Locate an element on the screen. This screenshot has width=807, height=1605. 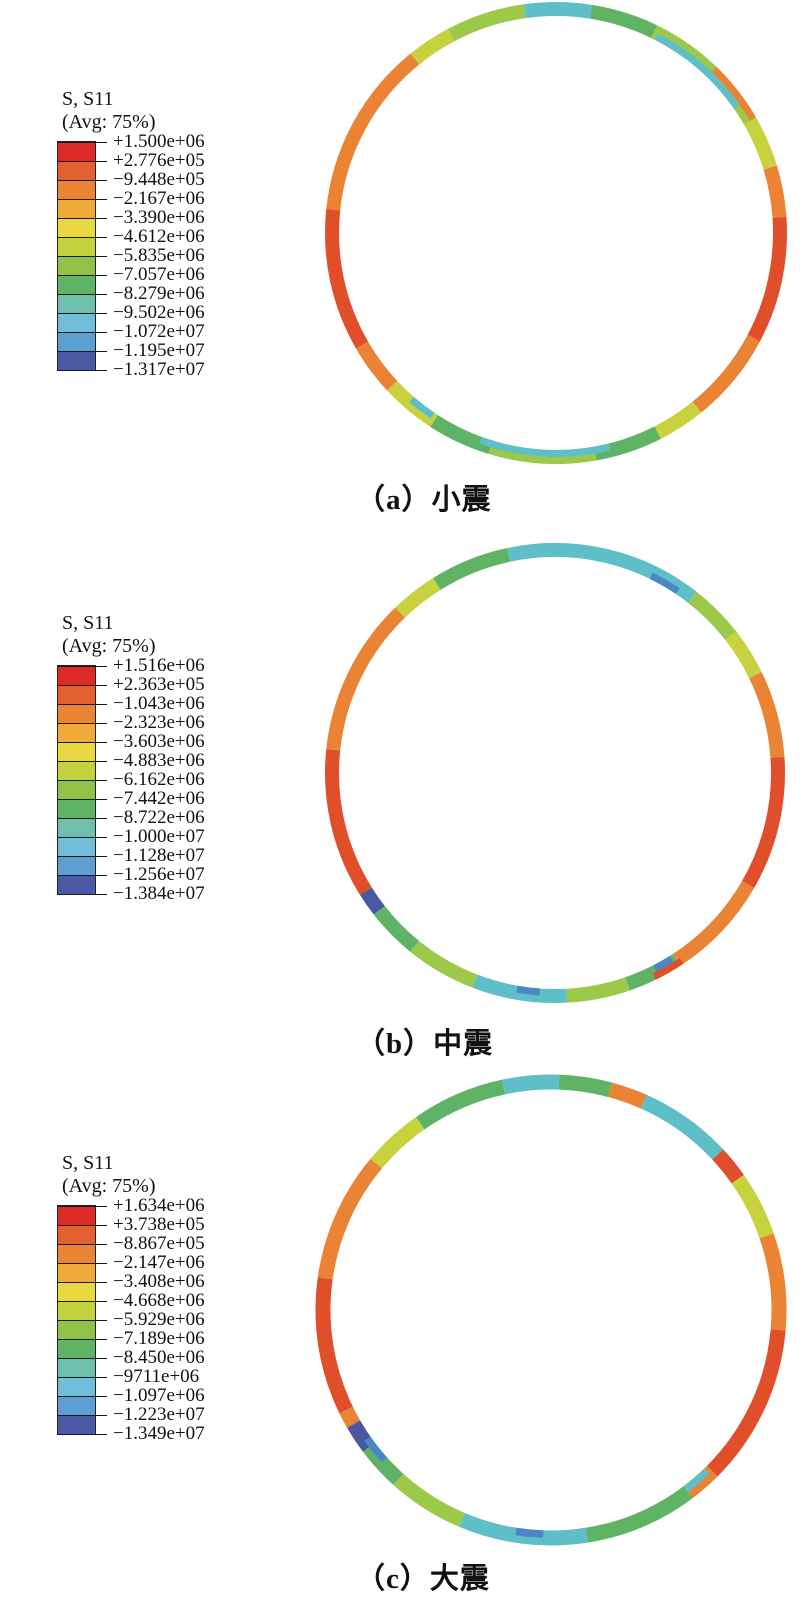
legend-value-label: −1.000e+07 is located at coordinates (159, 836).